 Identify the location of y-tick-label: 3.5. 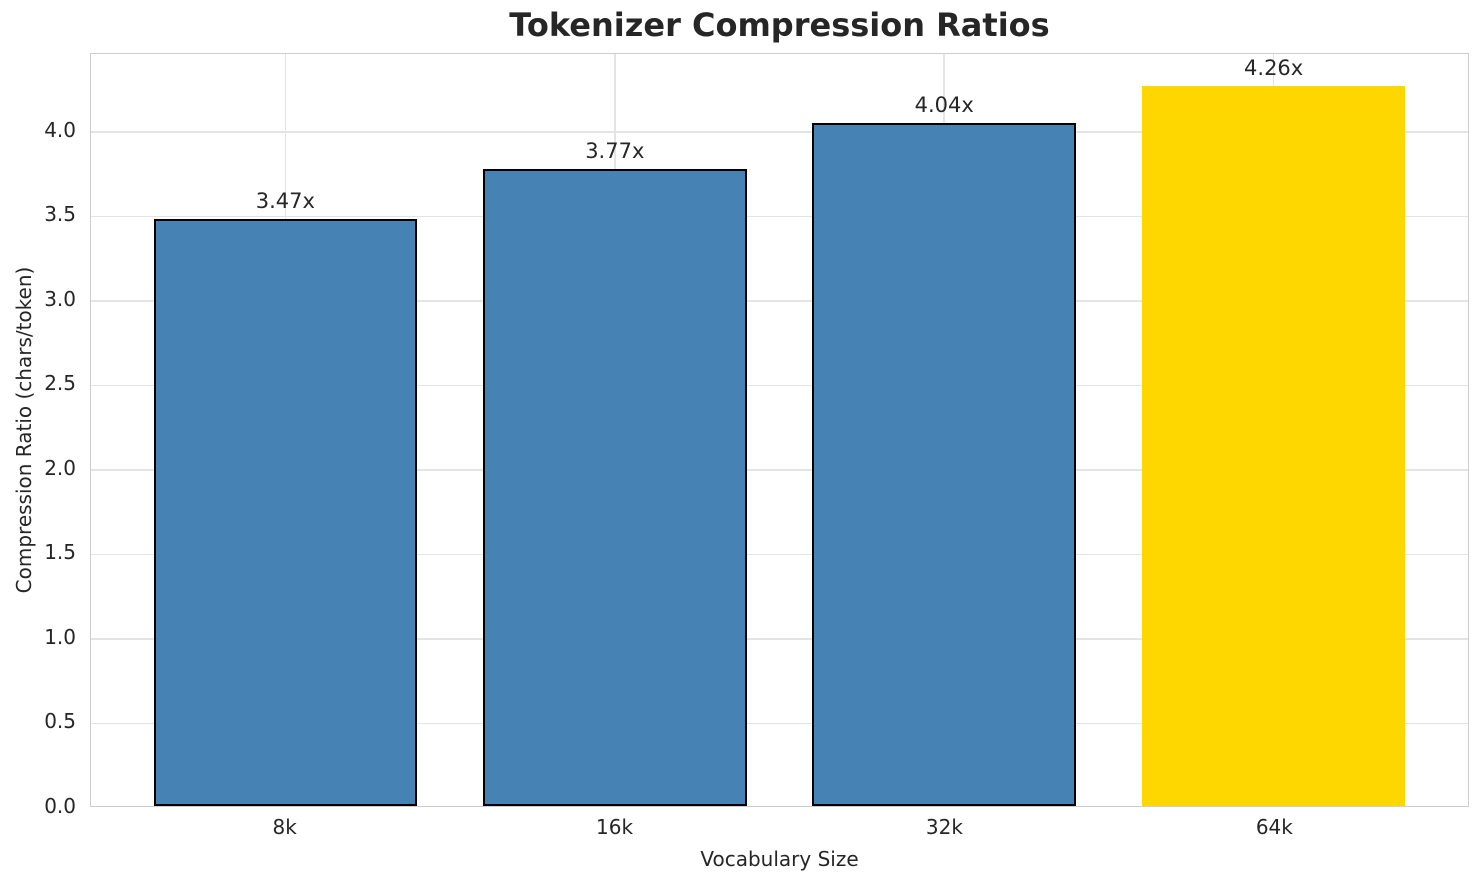
(60, 214).